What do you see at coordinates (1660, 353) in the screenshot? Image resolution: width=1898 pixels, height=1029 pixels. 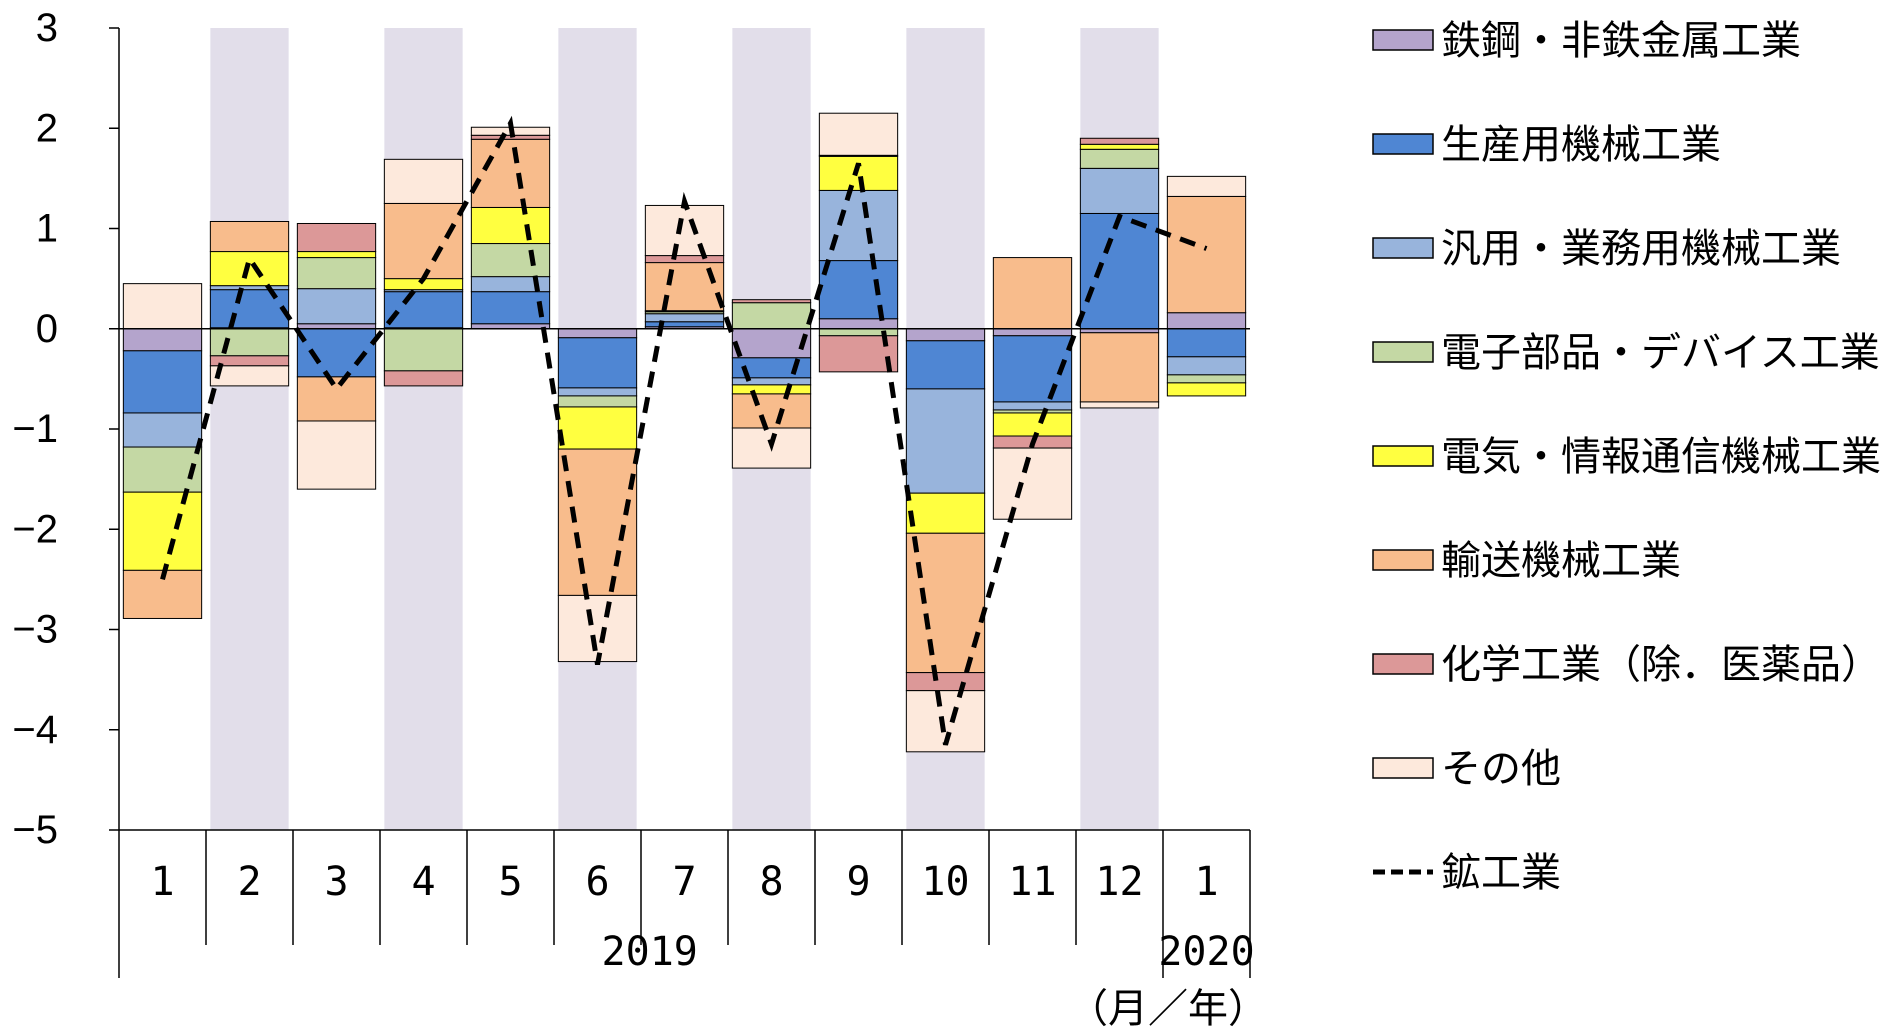 I see `legend-label-3: 電子部品・デバイス工業` at bounding box center [1660, 353].